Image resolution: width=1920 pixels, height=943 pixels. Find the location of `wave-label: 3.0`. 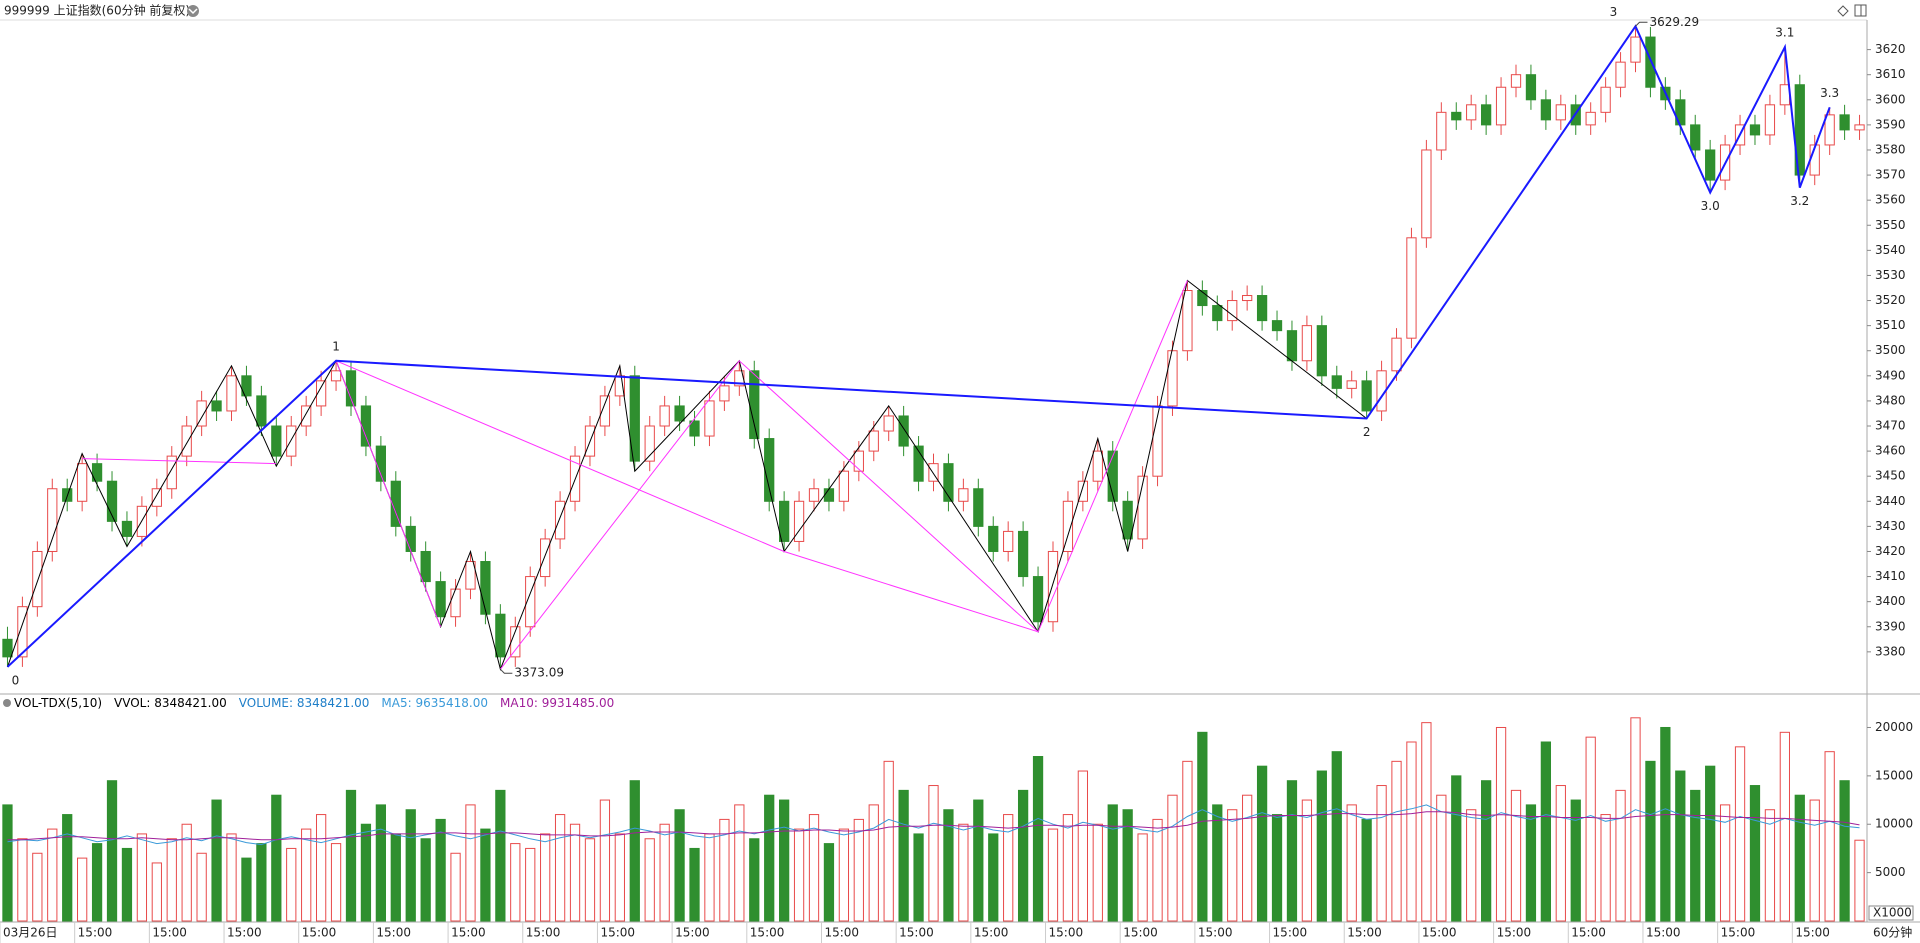

wave-label: 3.0 is located at coordinates (1710, 206).